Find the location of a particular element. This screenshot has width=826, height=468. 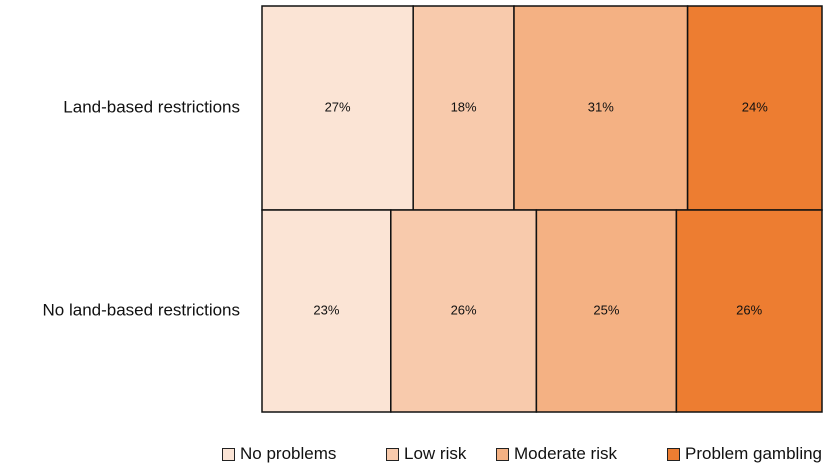

legend-item-problem-gambling: Problem gambling is located at coordinates (744, 454).